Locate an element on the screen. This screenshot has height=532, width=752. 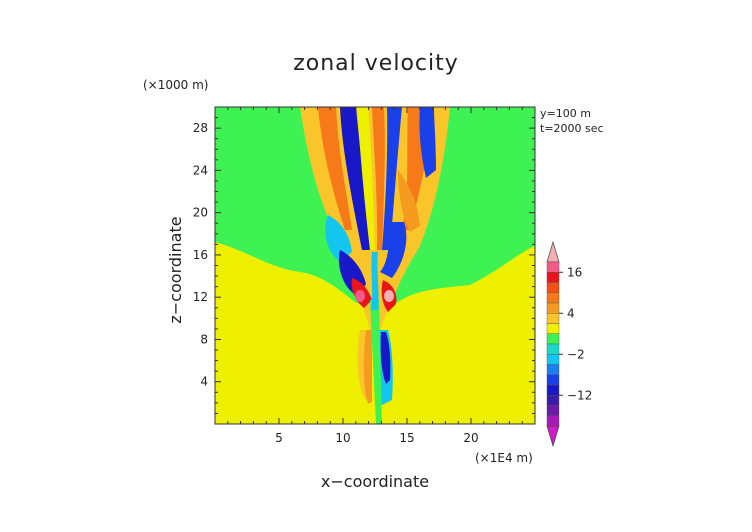
x-axis-unit: (×1E4 m) is located at coordinates (504, 458).